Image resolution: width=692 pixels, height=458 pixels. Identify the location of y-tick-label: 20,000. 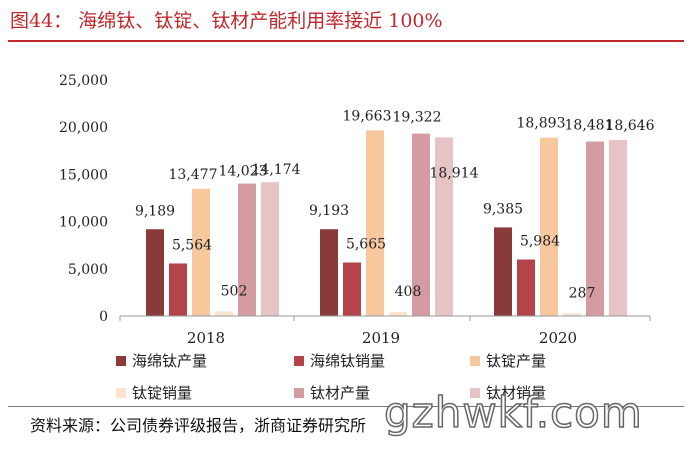
(83, 128).